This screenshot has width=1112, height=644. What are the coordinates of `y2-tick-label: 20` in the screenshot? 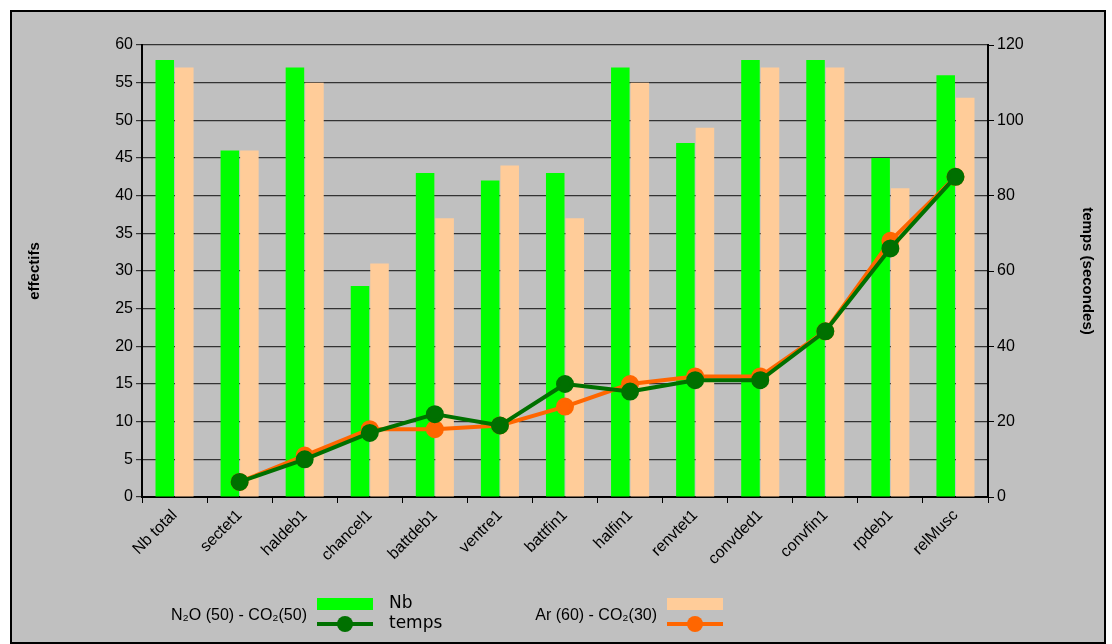 It's located at (1006, 421).